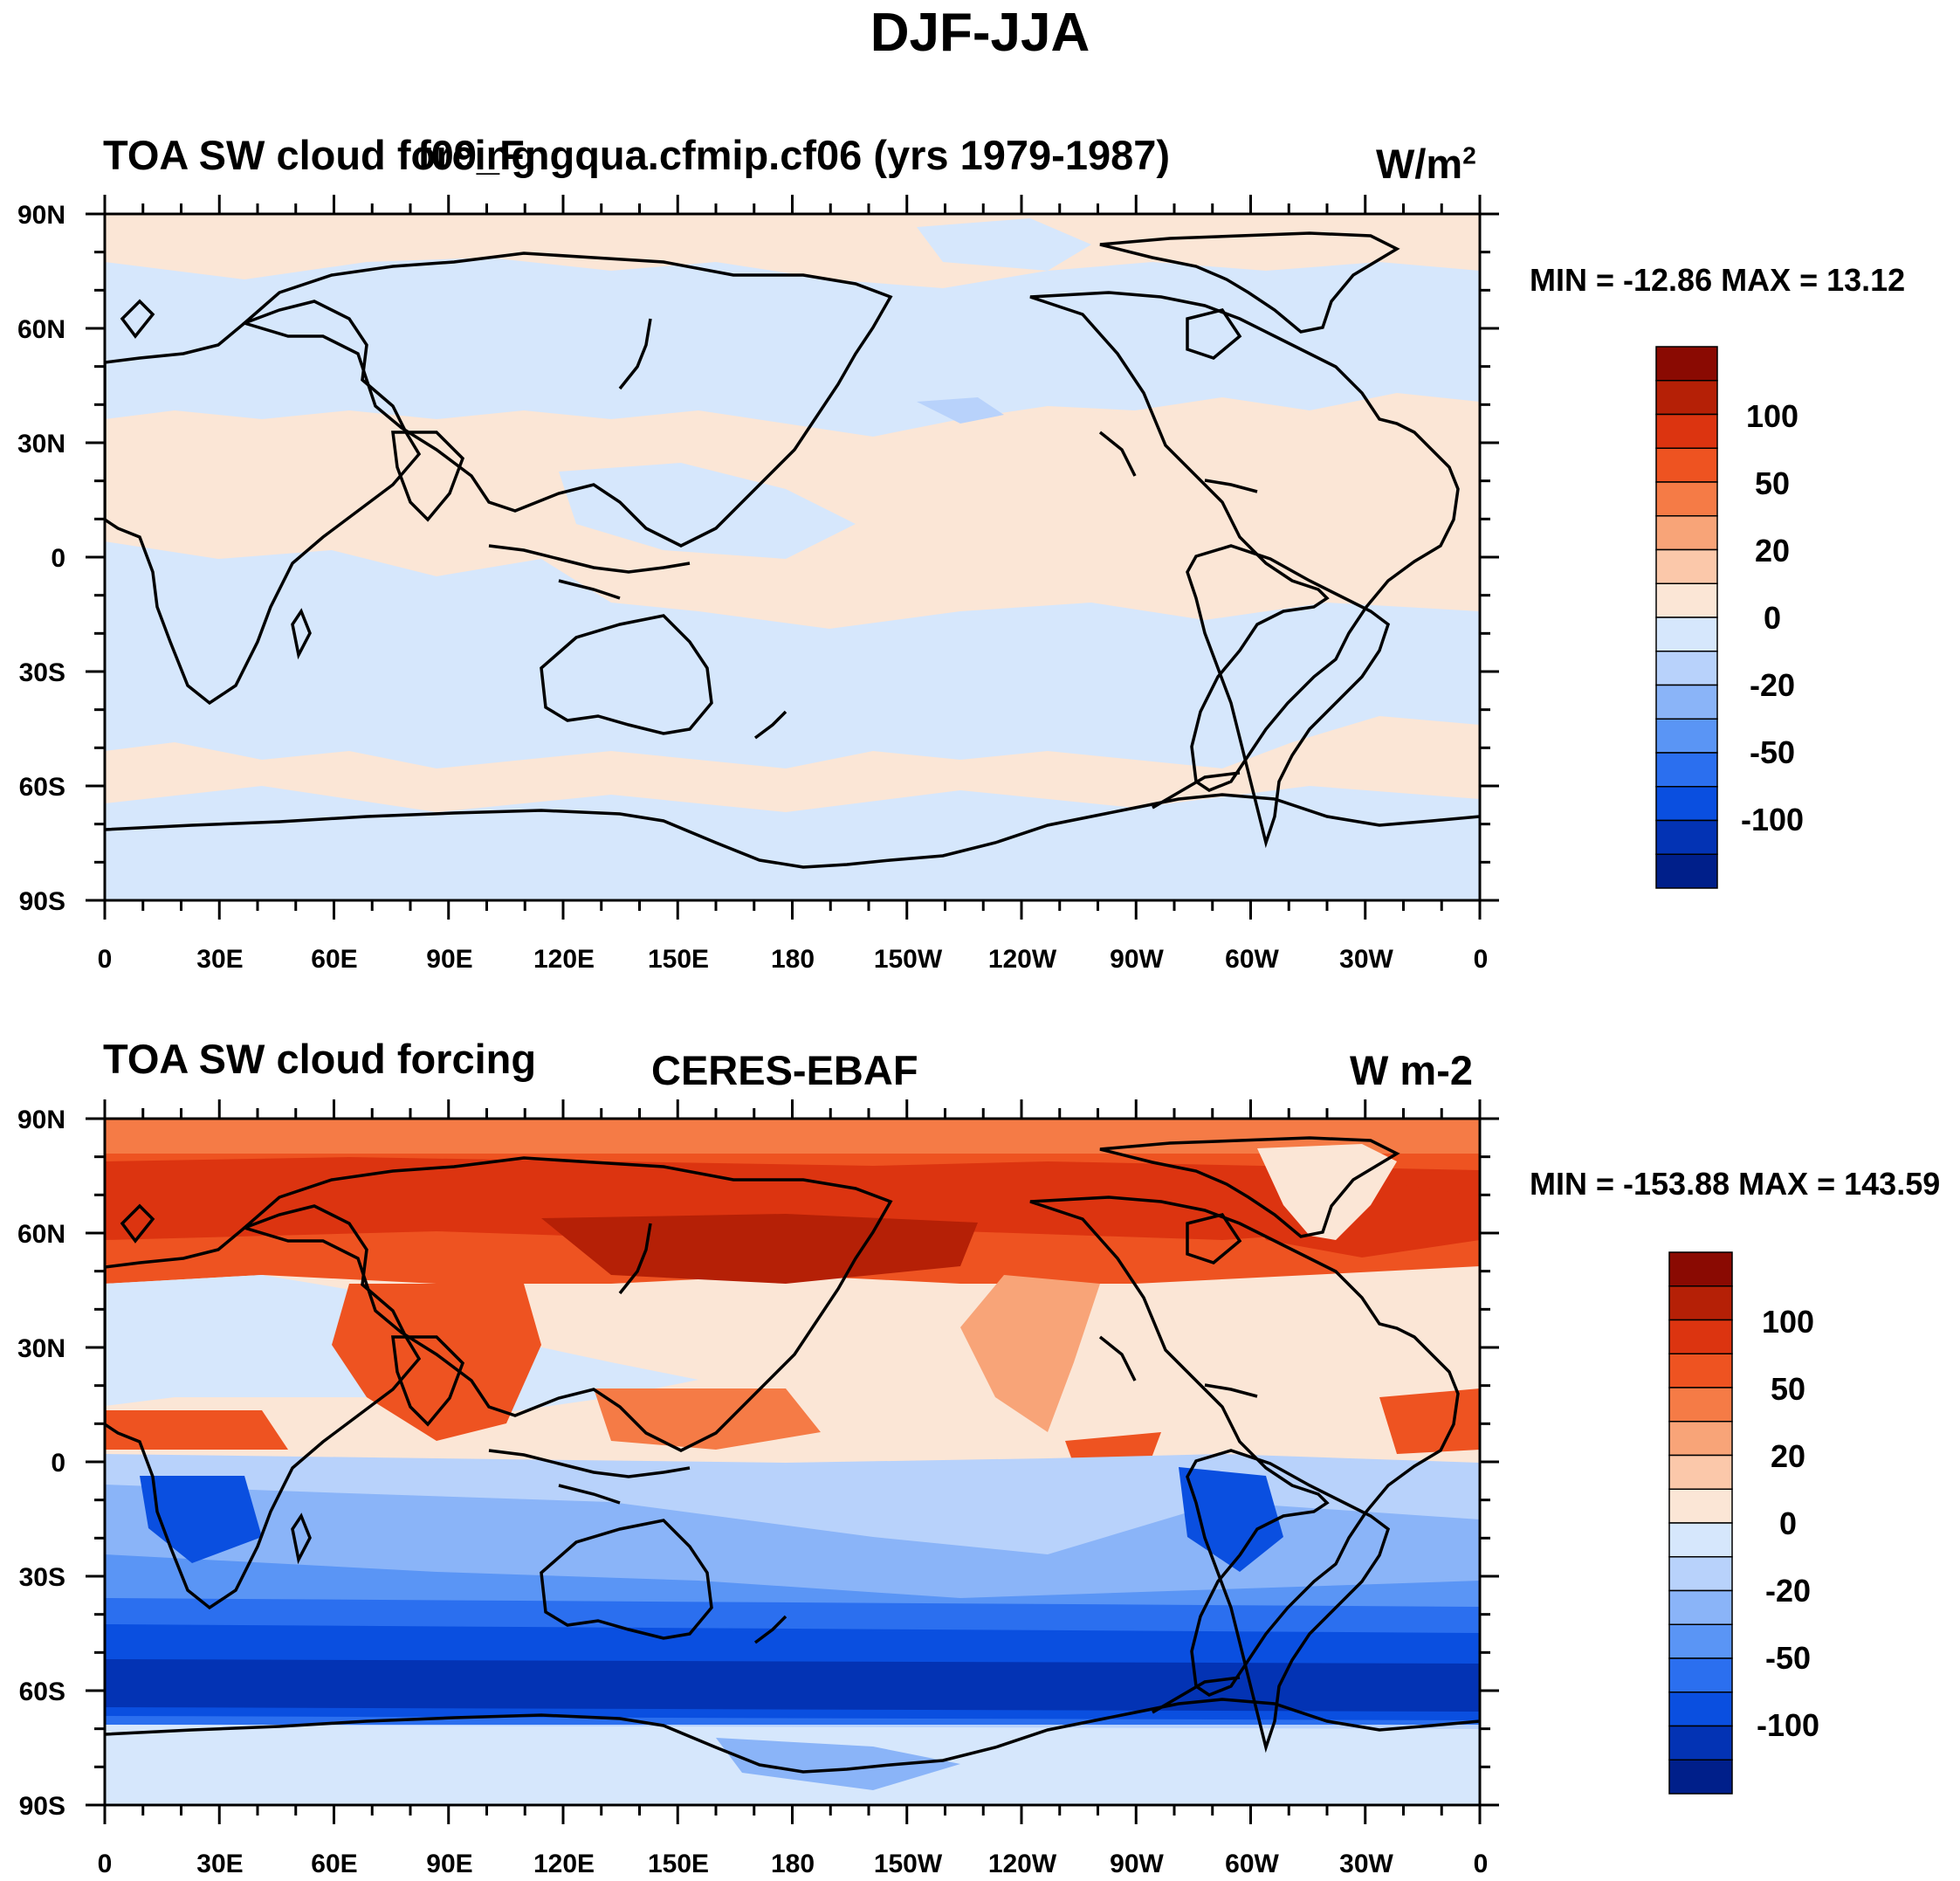  What do you see at coordinates (1426, 164) in the screenshot?
I see `panel1-units: W/m2` at bounding box center [1426, 164].